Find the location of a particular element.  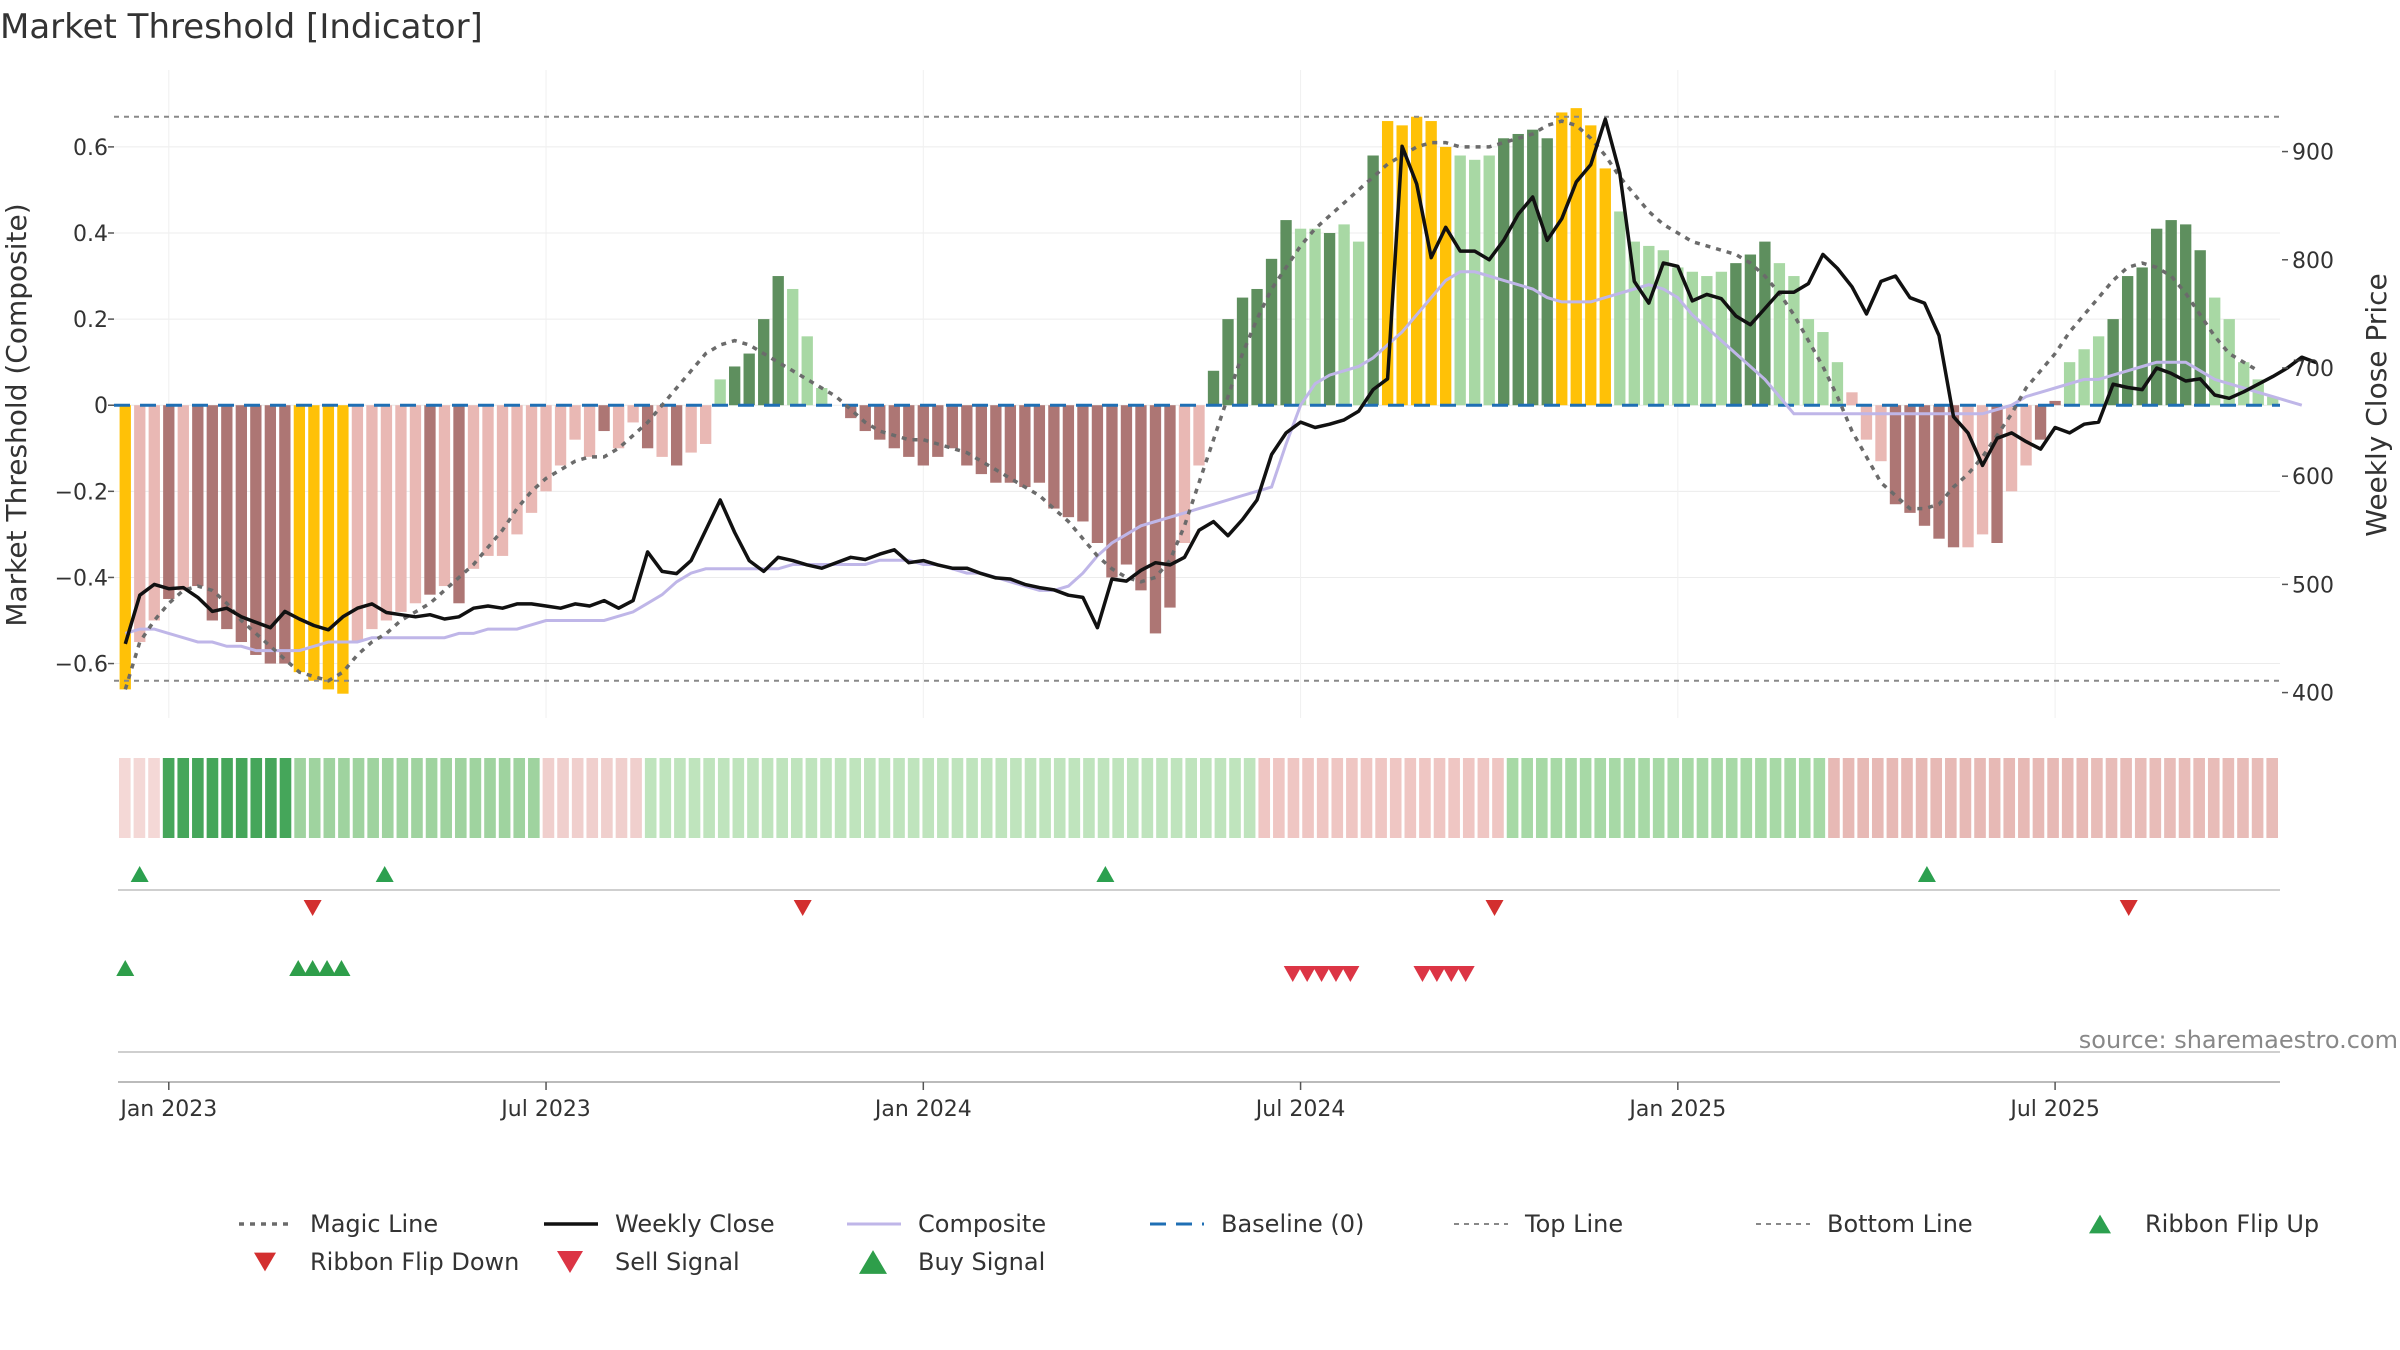

y2-tick-label: 800 is located at coordinates (2313, 261).